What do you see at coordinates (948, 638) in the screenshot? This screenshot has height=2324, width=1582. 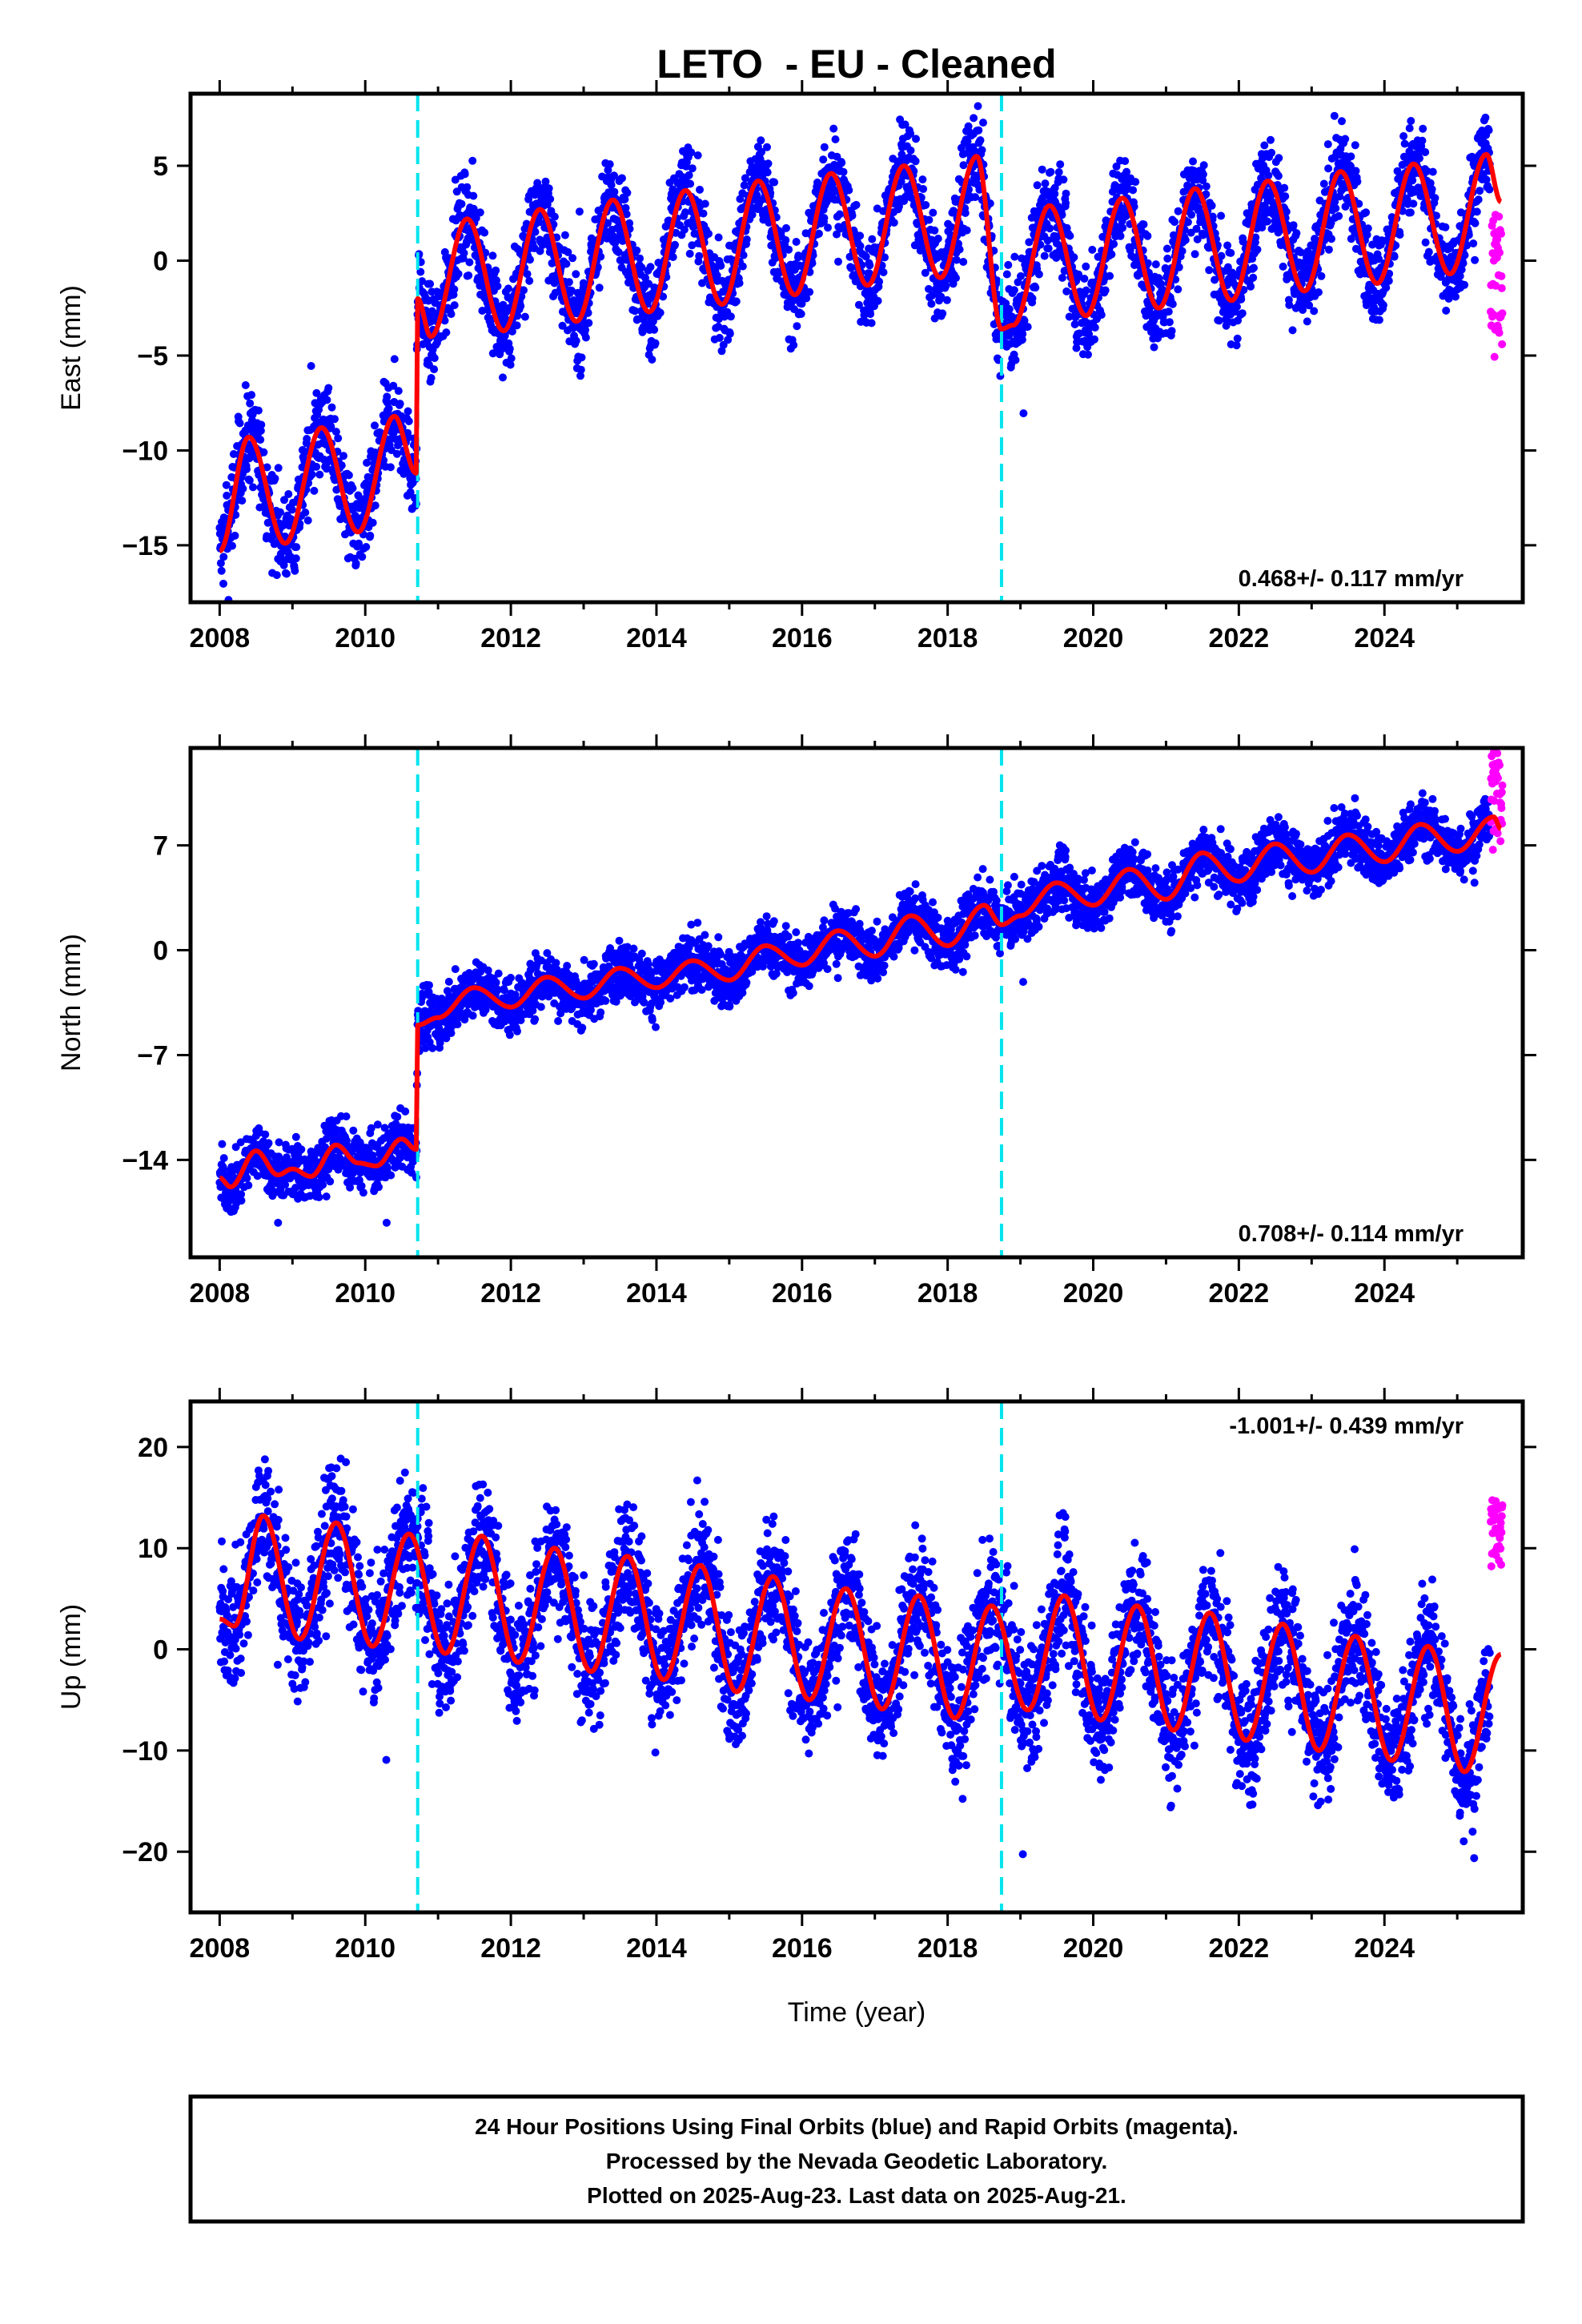 I see `east-x-tick-label: 2018` at bounding box center [948, 638].